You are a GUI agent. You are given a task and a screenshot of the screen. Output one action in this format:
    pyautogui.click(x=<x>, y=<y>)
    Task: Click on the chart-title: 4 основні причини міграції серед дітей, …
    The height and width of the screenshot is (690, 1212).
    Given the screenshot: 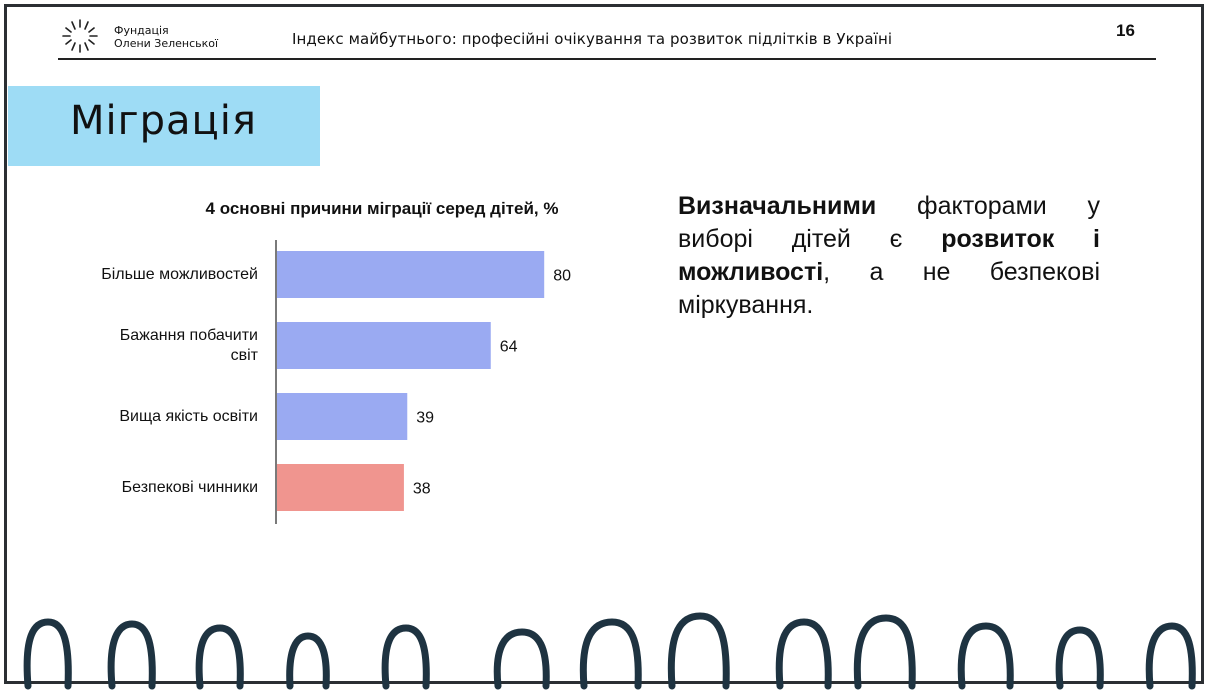 What is the action you would take?
    pyautogui.click(x=382, y=208)
    